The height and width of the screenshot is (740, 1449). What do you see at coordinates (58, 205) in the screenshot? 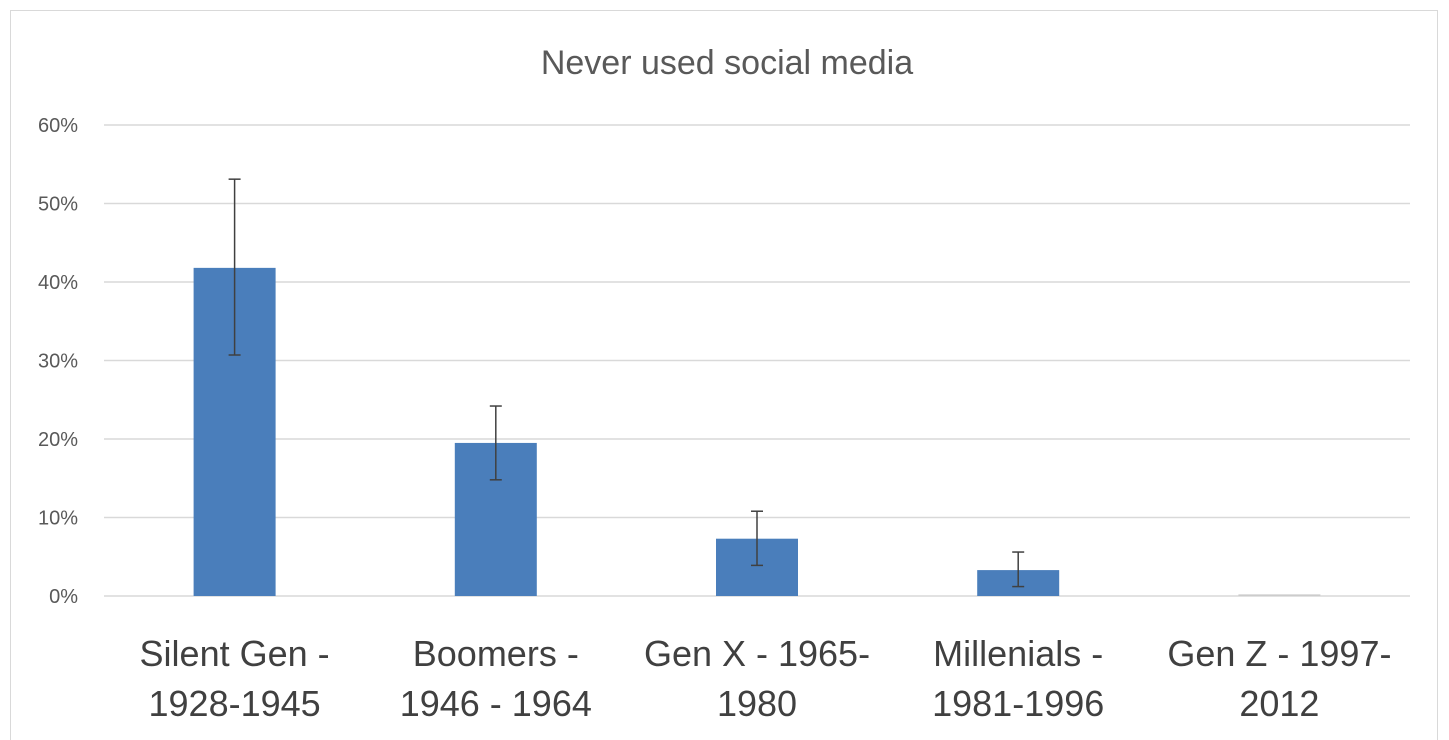
I see `y-tick-label: 50%` at bounding box center [58, 205].